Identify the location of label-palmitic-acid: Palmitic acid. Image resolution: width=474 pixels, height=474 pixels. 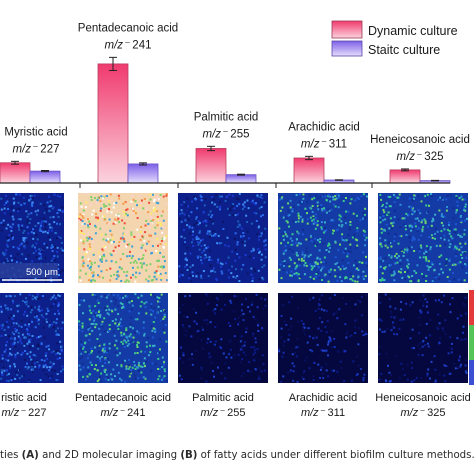
(226, 117).